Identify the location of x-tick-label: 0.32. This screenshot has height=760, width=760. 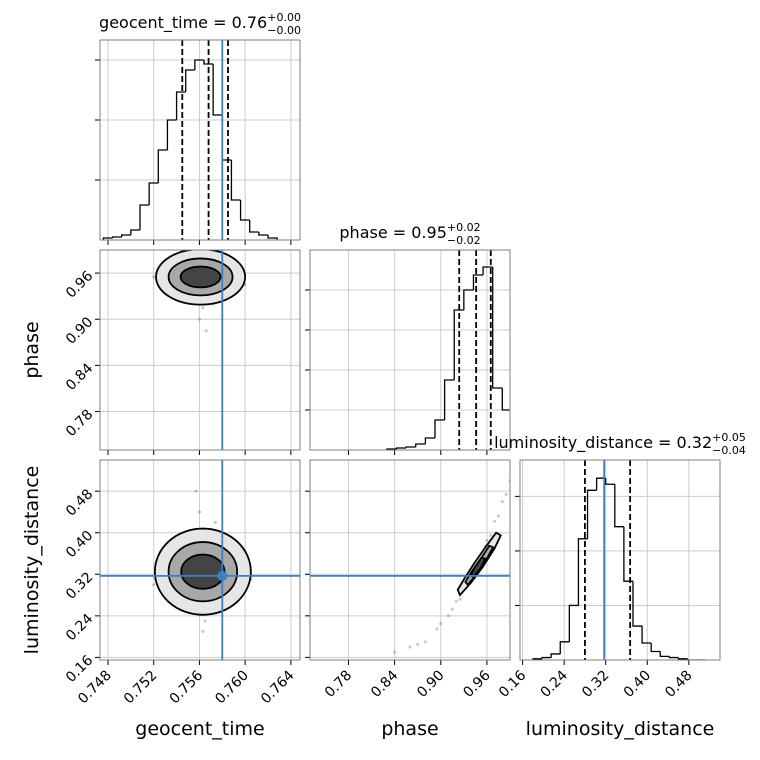
(595, 684).